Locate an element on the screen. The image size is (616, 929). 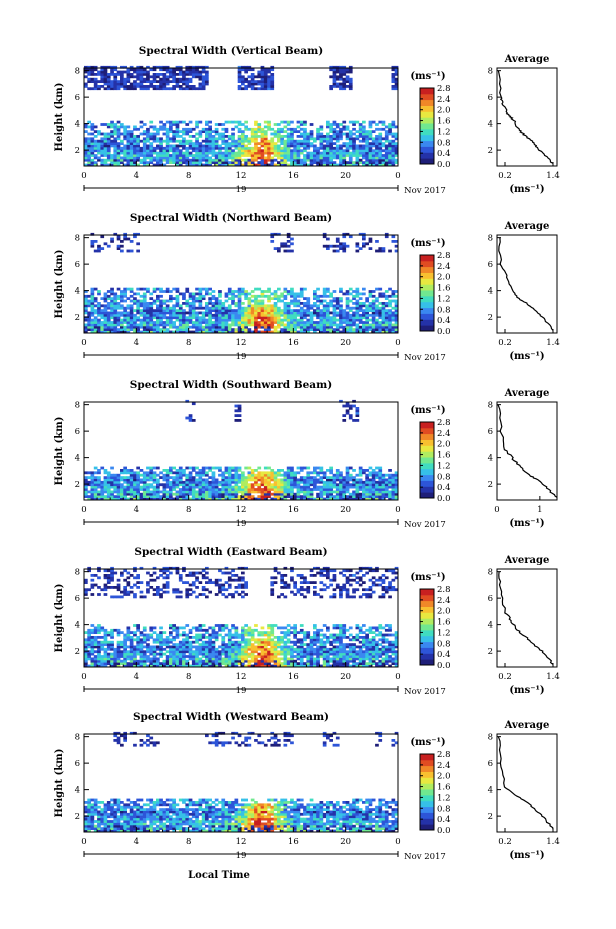
colorbar-frame is located at coordinates (427, 126).